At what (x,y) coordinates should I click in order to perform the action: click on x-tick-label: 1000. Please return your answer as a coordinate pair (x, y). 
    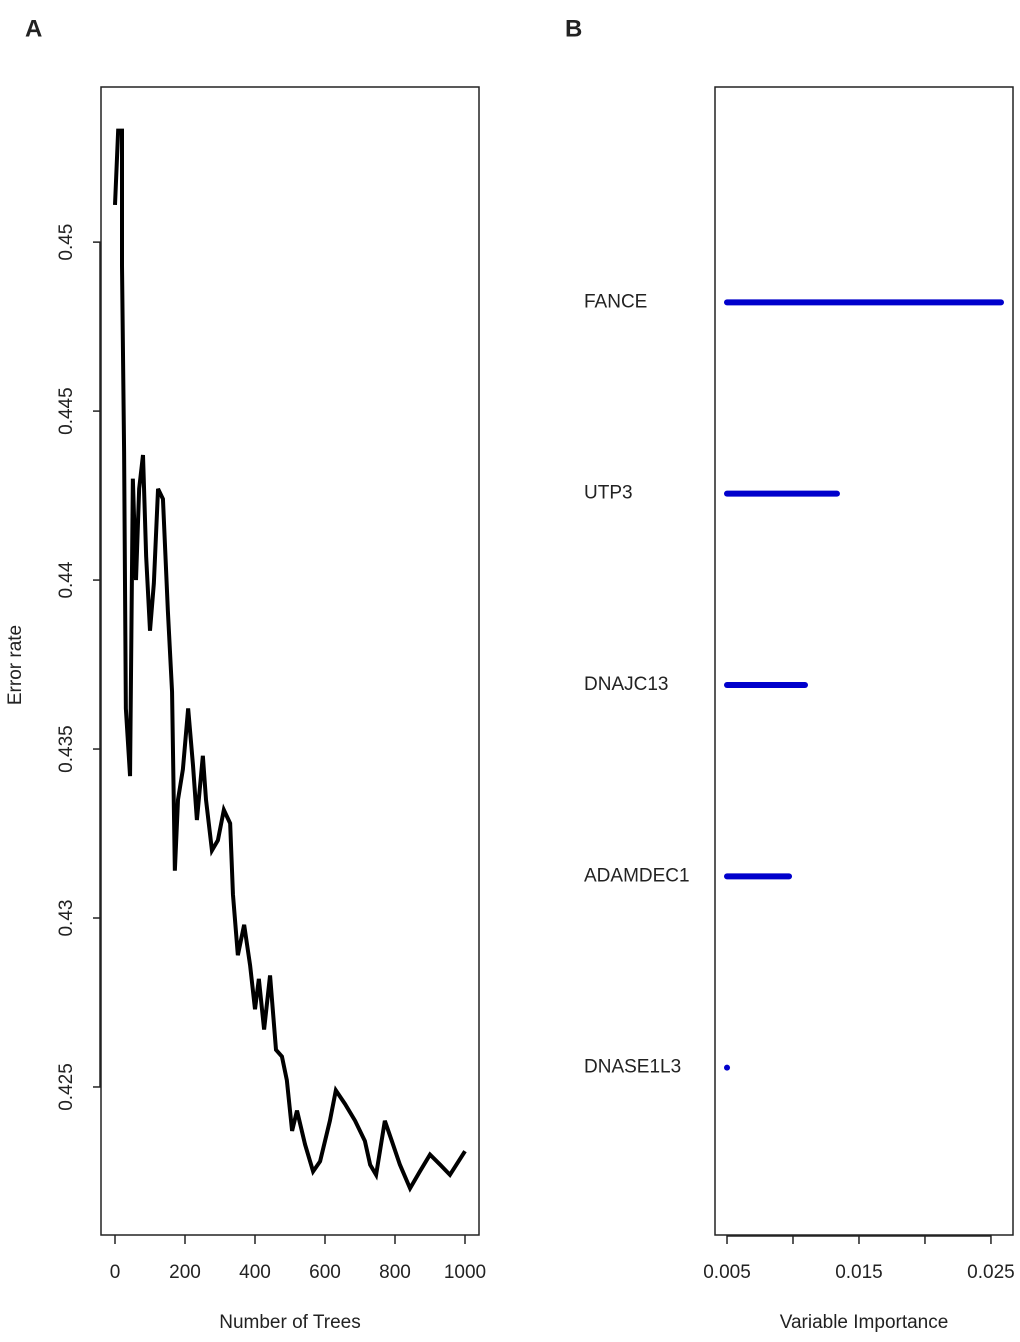
    Looking at the image, I should click on (465, 1272).